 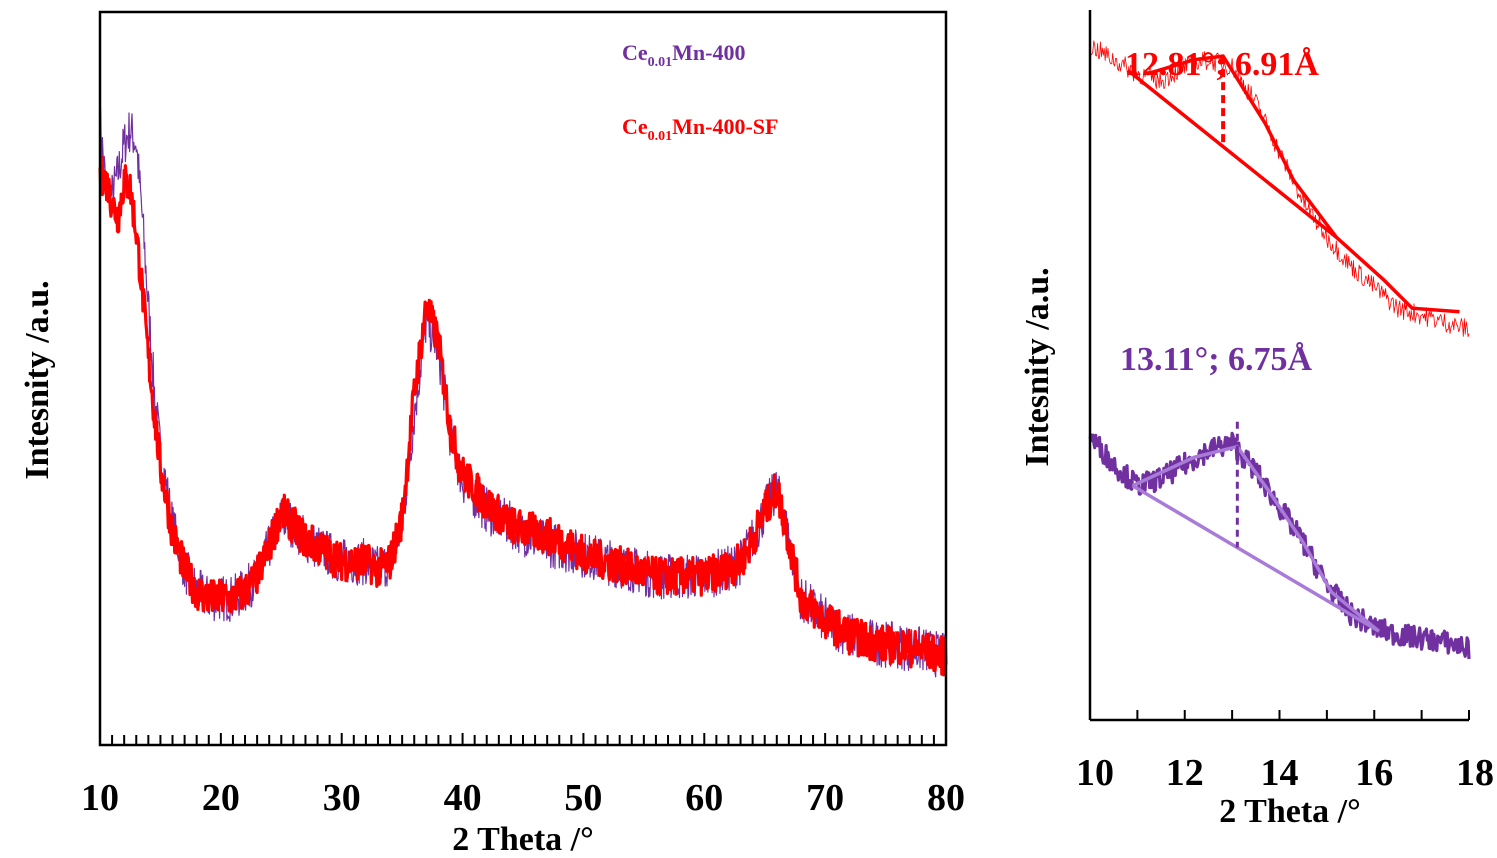 I want to click on left-x-tick-label: 40, so click(x=463, y=798).